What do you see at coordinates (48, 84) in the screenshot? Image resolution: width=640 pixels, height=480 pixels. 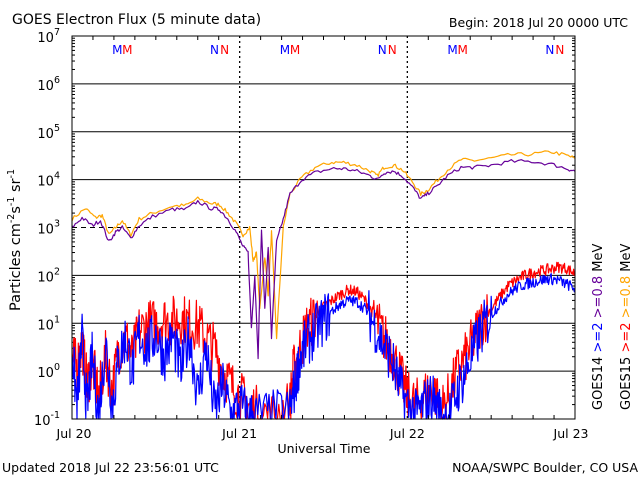 I see `y-tick-label: 10⁶` at bounding box center [48, 84].